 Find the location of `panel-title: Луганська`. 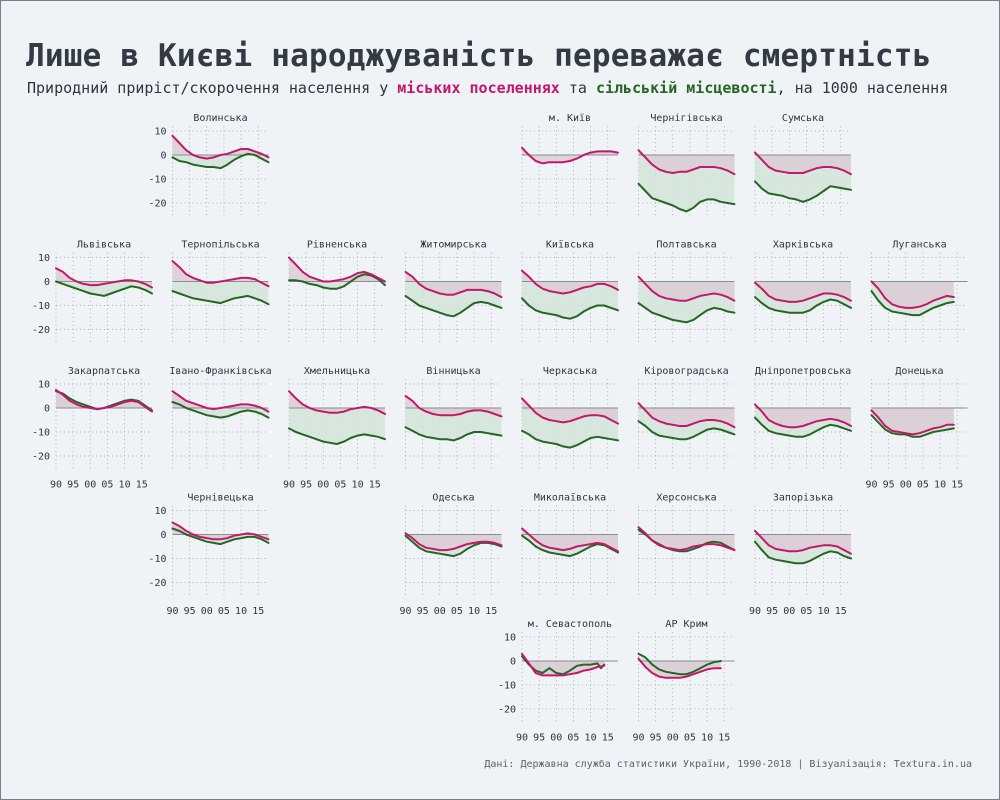

panel-title: Луганська is located at coordinates (919, 245).